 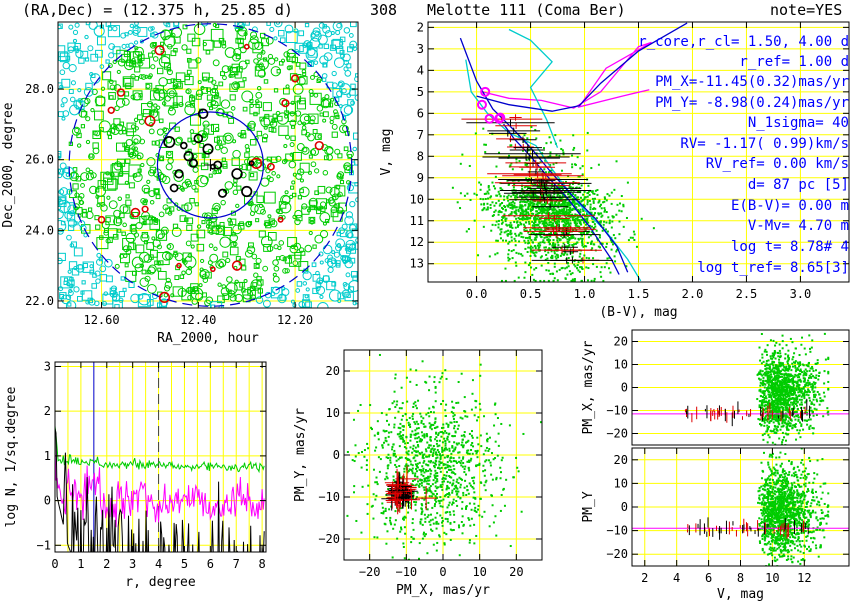 I want to click on plot-frame, so click(x=443, y=455).